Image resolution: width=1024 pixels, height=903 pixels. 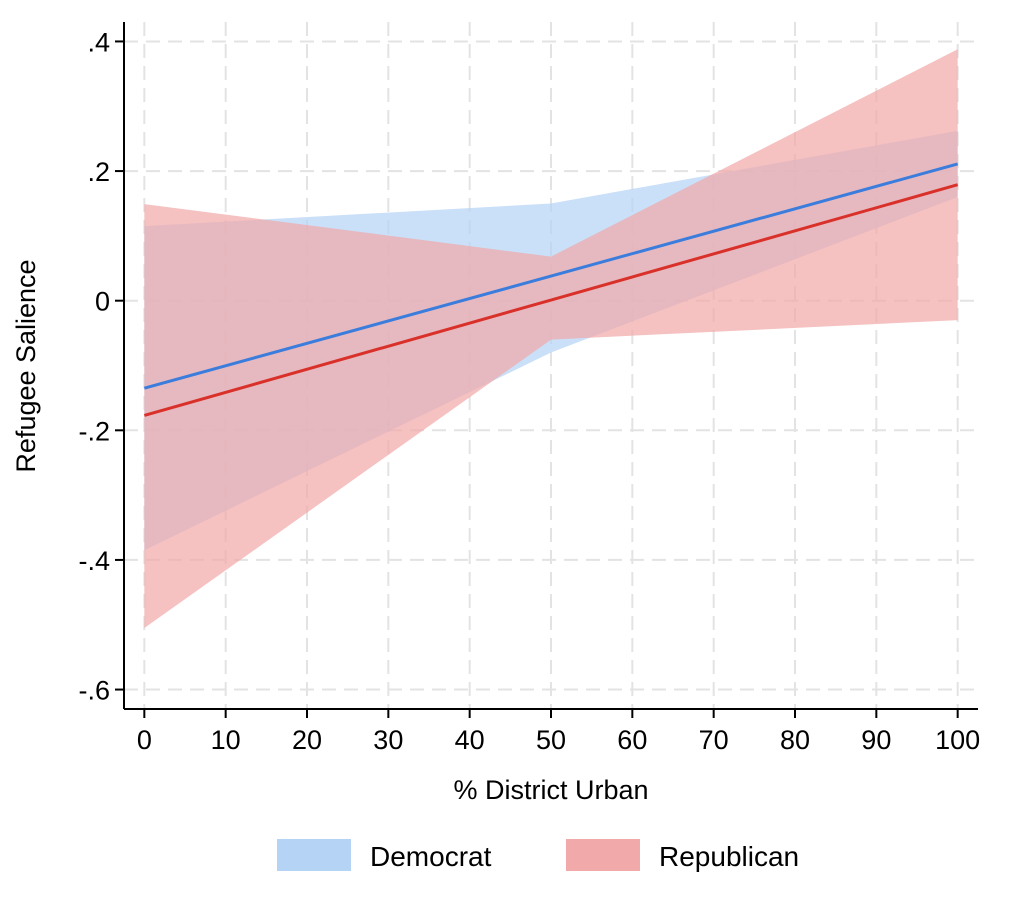 I want to click on x-tick-label: 100, so click(x=957, y=740).